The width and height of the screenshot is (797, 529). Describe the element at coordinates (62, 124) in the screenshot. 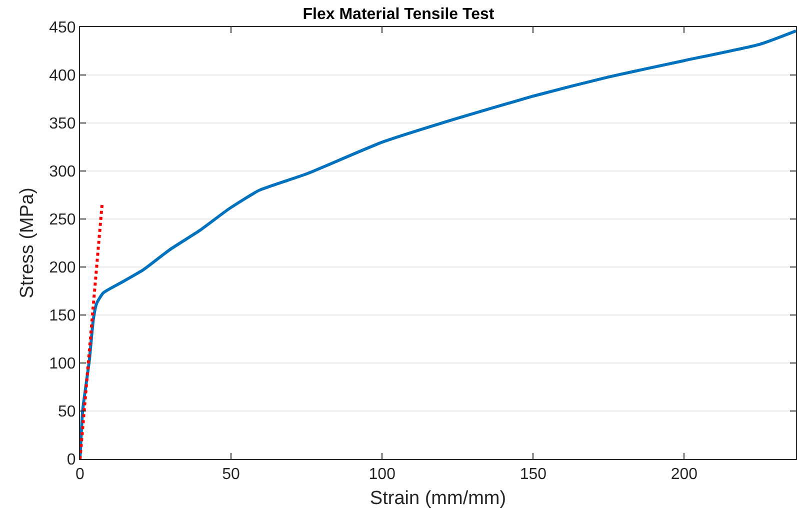

I see `y-tick-label: 350` at that location.